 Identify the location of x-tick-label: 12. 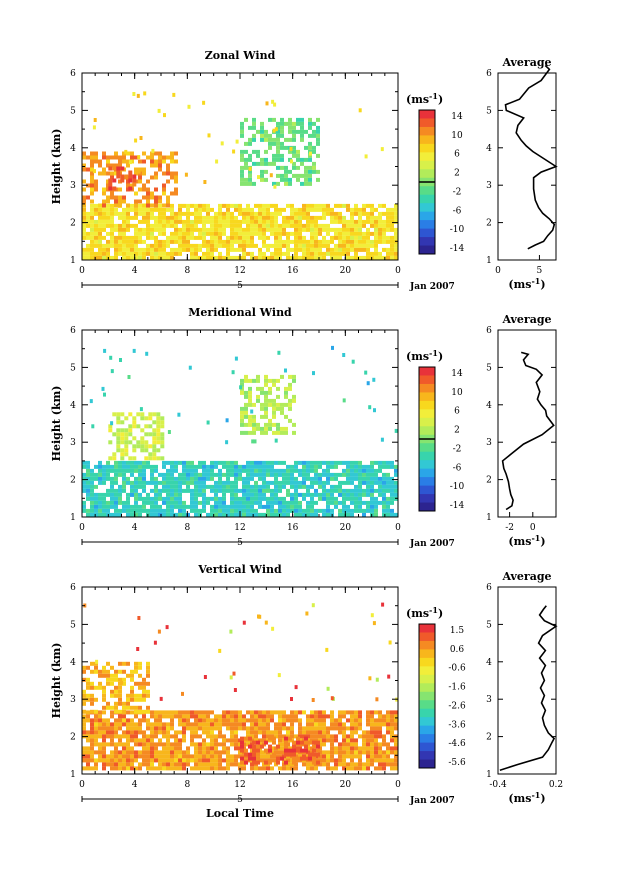
(239, 785).